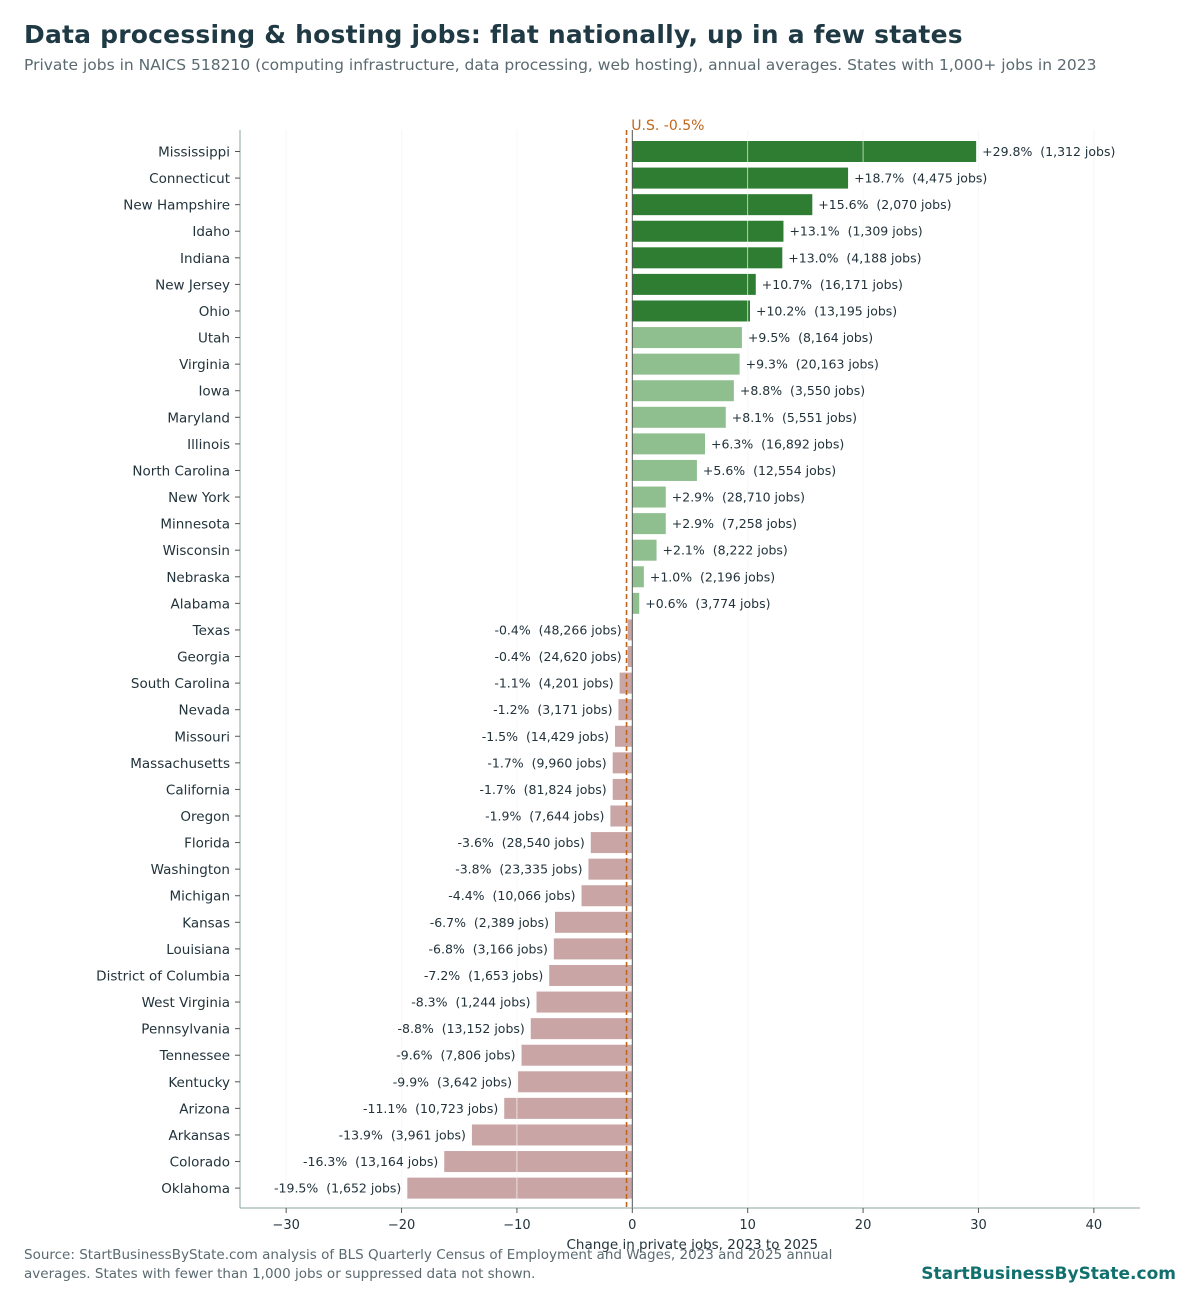 This screenshot has height=1300, width=1200. I want to click on state-label: Utah, so click(214, 339).